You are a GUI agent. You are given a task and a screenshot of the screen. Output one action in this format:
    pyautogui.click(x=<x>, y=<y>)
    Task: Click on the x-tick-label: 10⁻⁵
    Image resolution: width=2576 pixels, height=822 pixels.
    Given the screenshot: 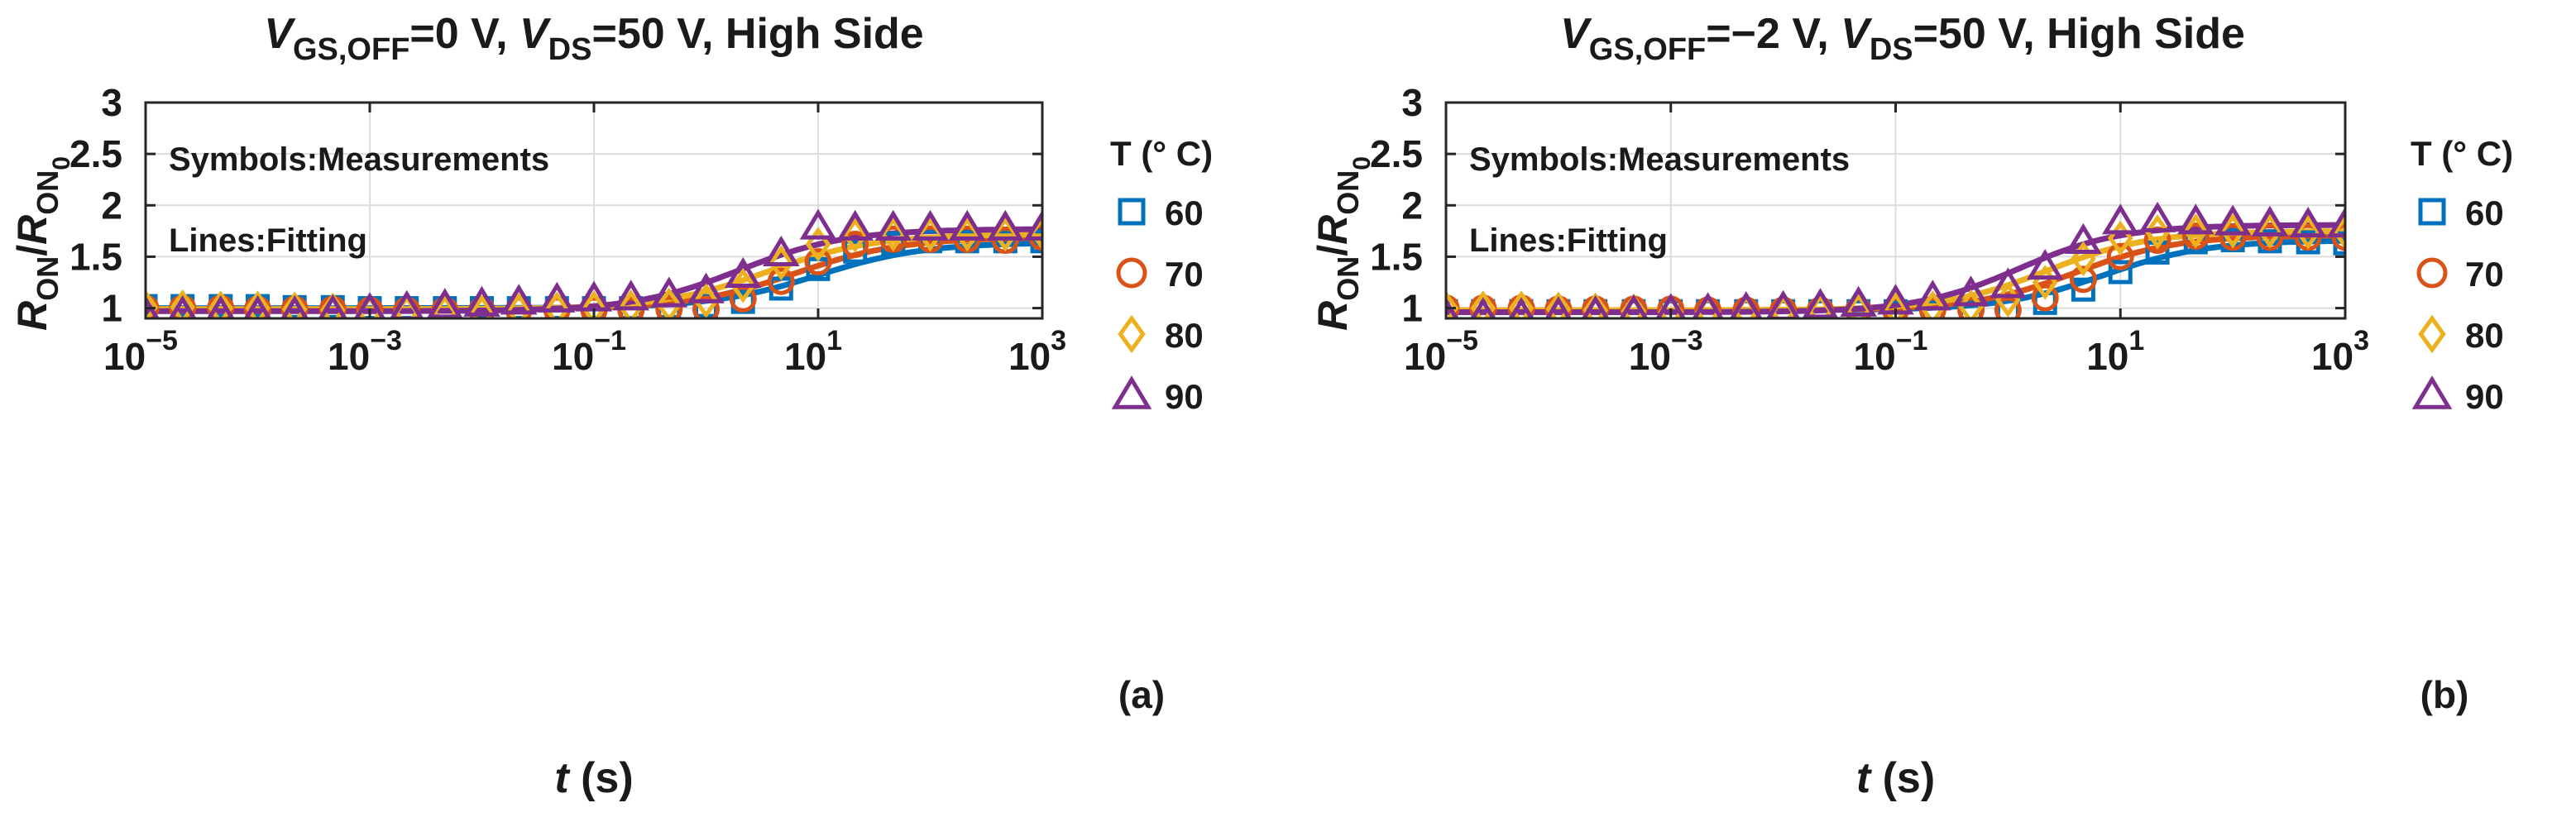 What is the action you would take?
    pyautogui.click(x=140, y=351)
    